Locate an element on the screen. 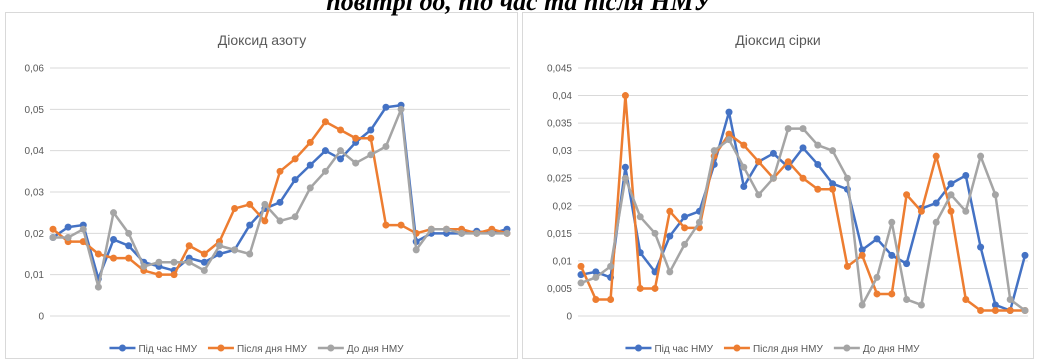 Image resolution: width=1038 pixels, height=360 pixels. chart-title: Діоксид сірки is located at coordinates (777, 40).